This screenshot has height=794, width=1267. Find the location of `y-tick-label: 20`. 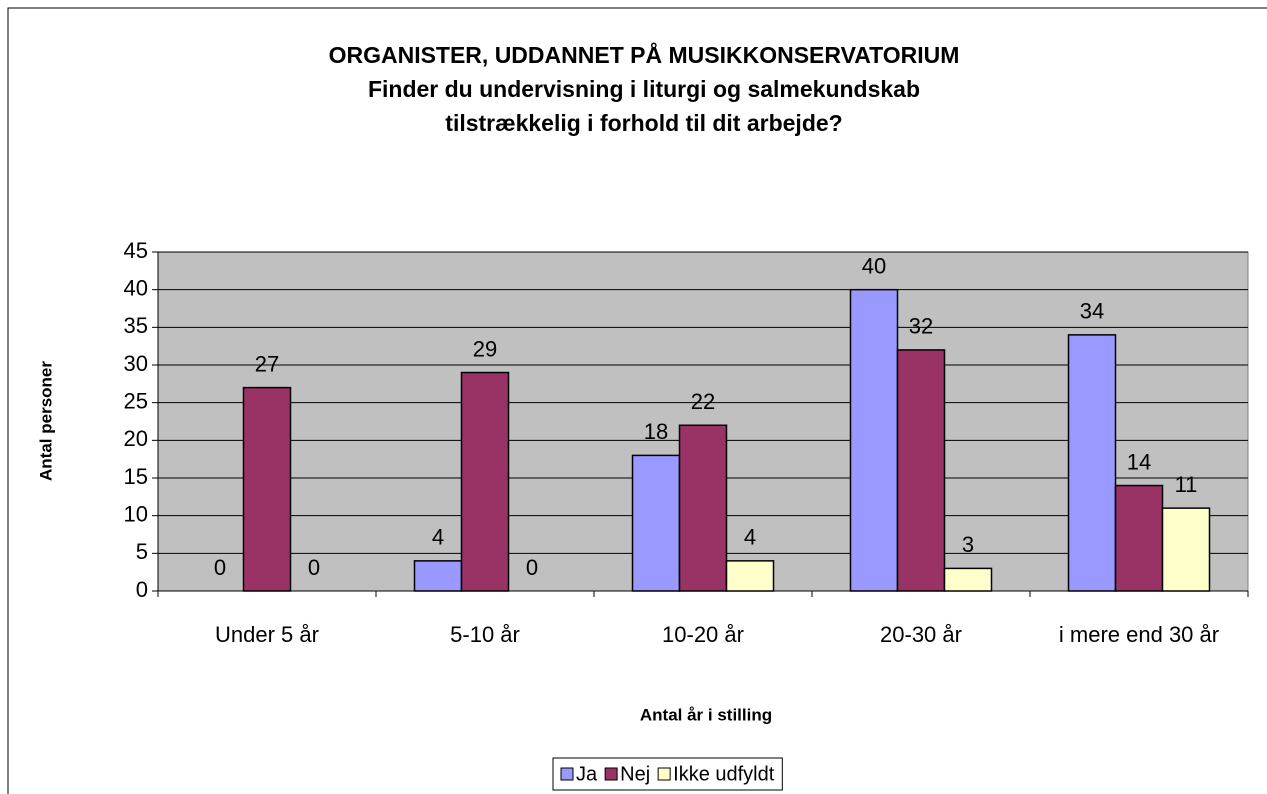

y-tick-label: 20 is located at coordinates (136, 438).